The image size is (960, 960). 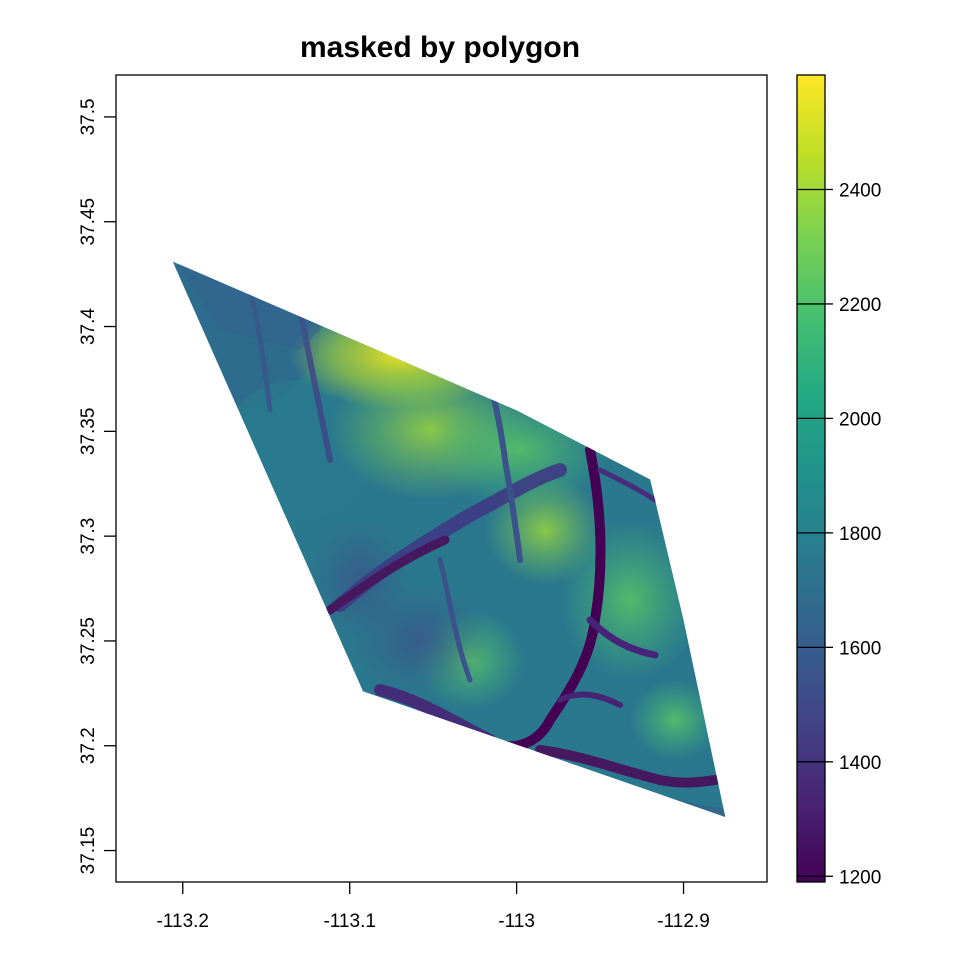 I want to click on y-tick-label: 37.25, so click(x=88, y=641).